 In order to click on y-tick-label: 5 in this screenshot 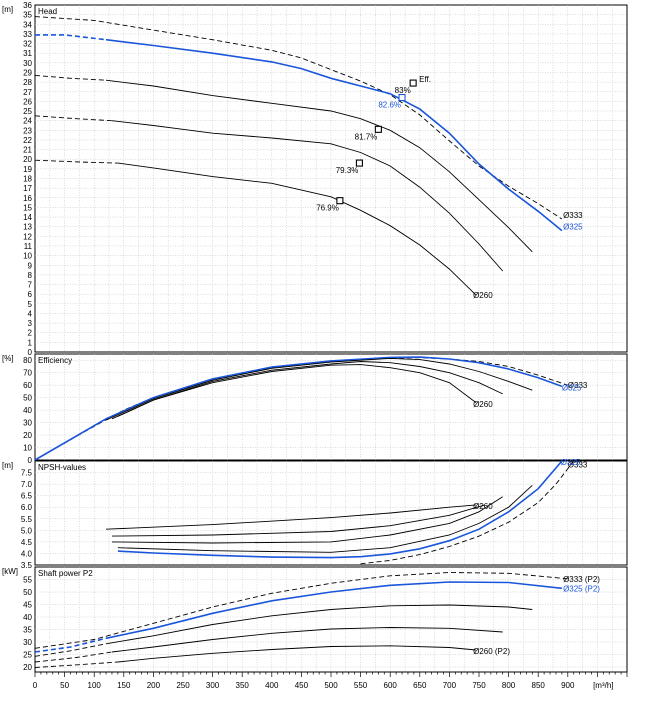, I will do `click(30, 304)`.